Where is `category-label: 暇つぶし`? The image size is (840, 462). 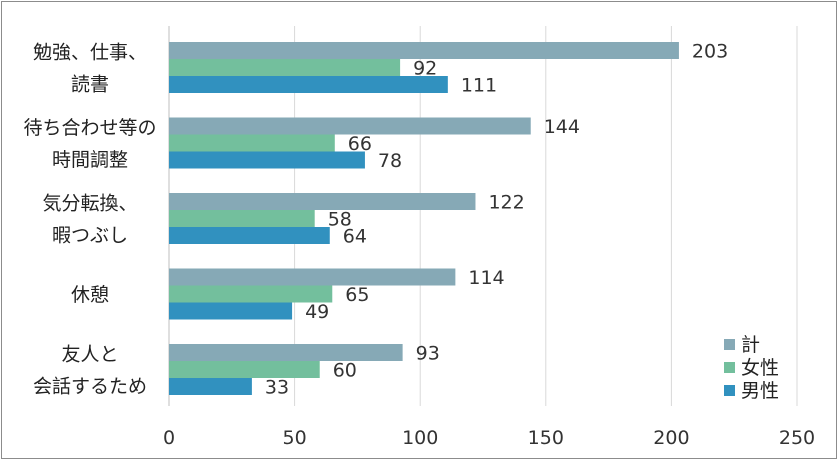 category-label: 暇つぶし is located at coordinates (90, 236).